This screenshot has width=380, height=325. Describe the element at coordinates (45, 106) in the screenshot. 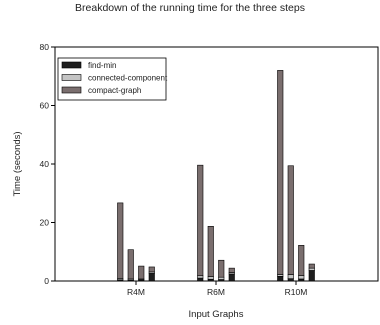

I see `y-tick-label: 60` at that location.